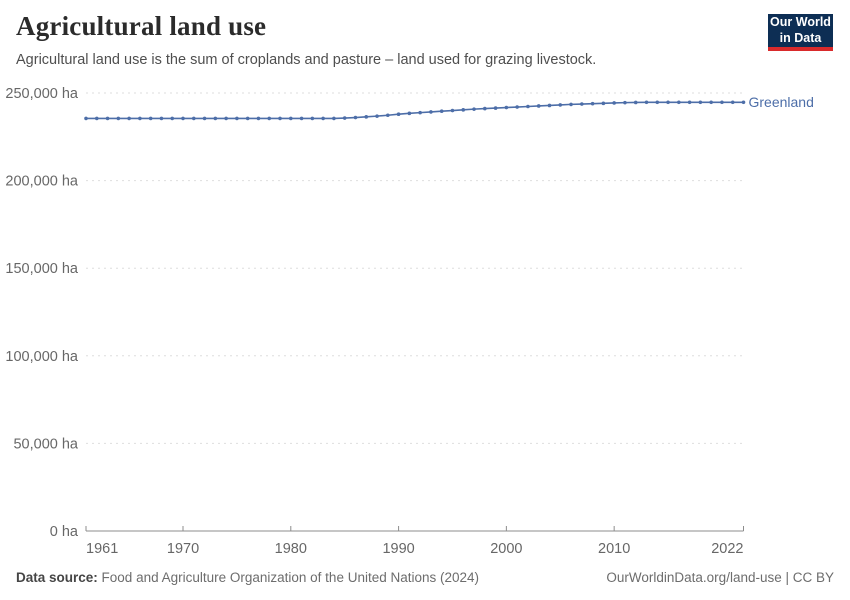 The image size is (850, 600). I want to click on series-line, so click(415, 110).